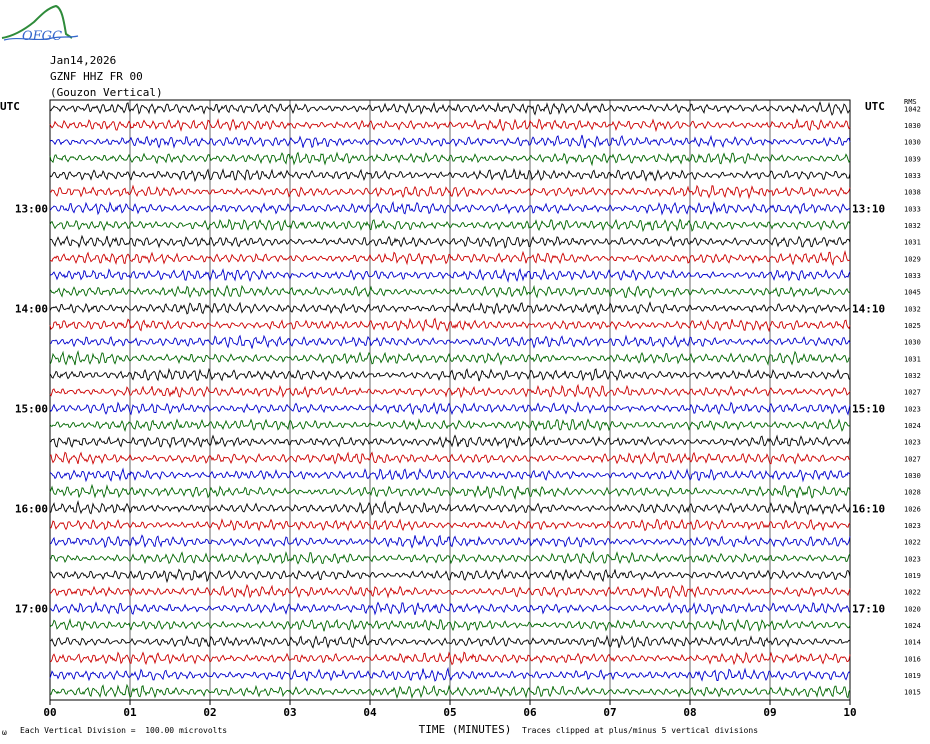 Image resolution: width=930 pixels, height=744 pixels. What do you see at coordinates (31, 608) in the screenshot?
I see `left-time-label: 17:00` at bounding box center [31, 608].